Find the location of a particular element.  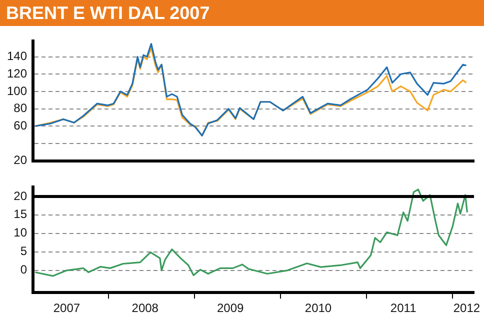

x-tick-label: 2010 is located at coordinates (318, 308).